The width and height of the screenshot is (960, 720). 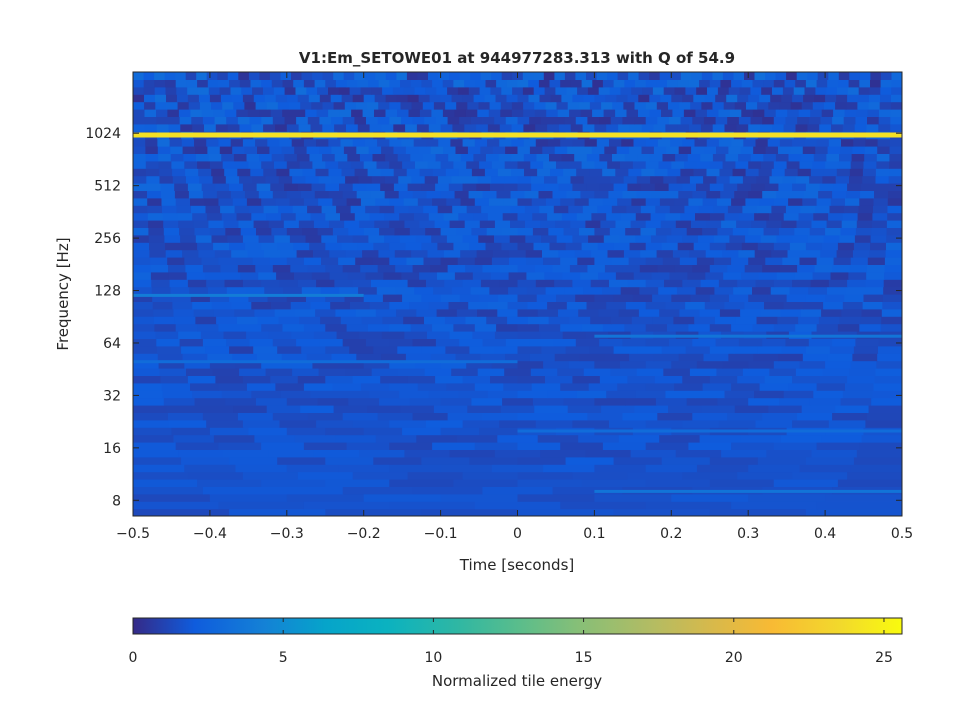 I want to click on y-tick-label: 32, so click(x=112, y=396).